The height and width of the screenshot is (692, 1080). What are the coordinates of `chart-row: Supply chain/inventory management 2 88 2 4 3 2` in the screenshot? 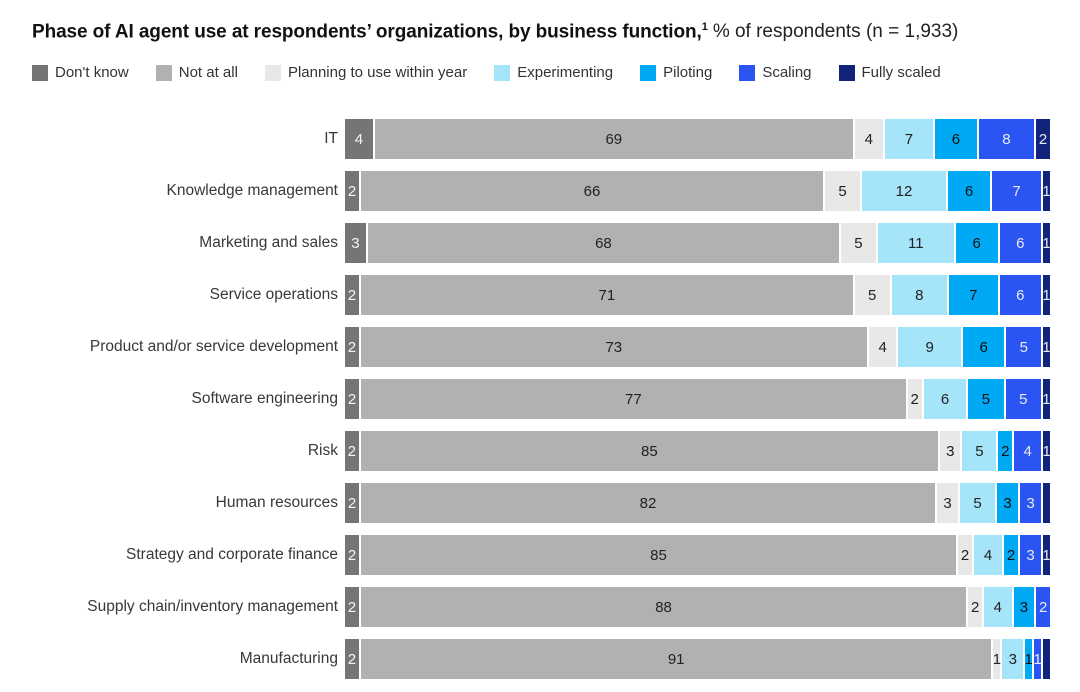 It's located at (541, 607).